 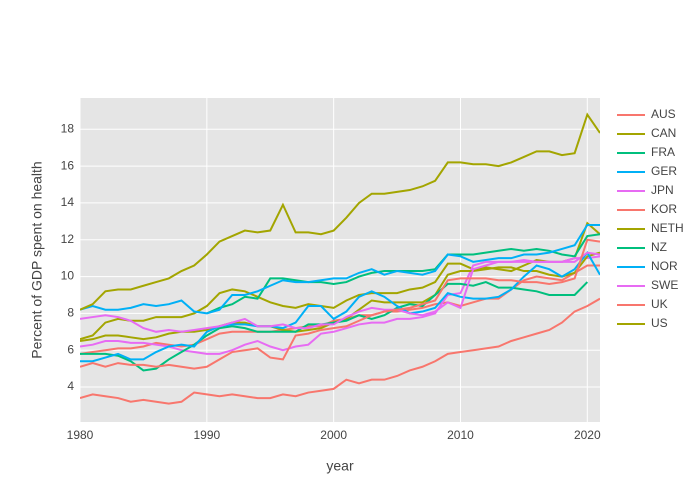 What do you see at coordinates (664, 266) in the screenshot?
I see `legend-label: NOR` at bounding box center [664, 266].